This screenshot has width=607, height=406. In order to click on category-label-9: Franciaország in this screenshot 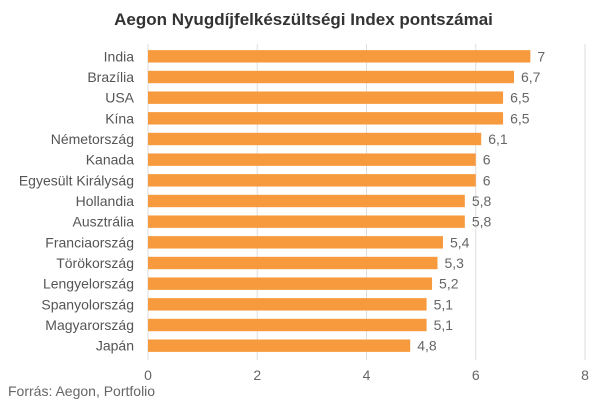, I will do `click(89, 242)`.